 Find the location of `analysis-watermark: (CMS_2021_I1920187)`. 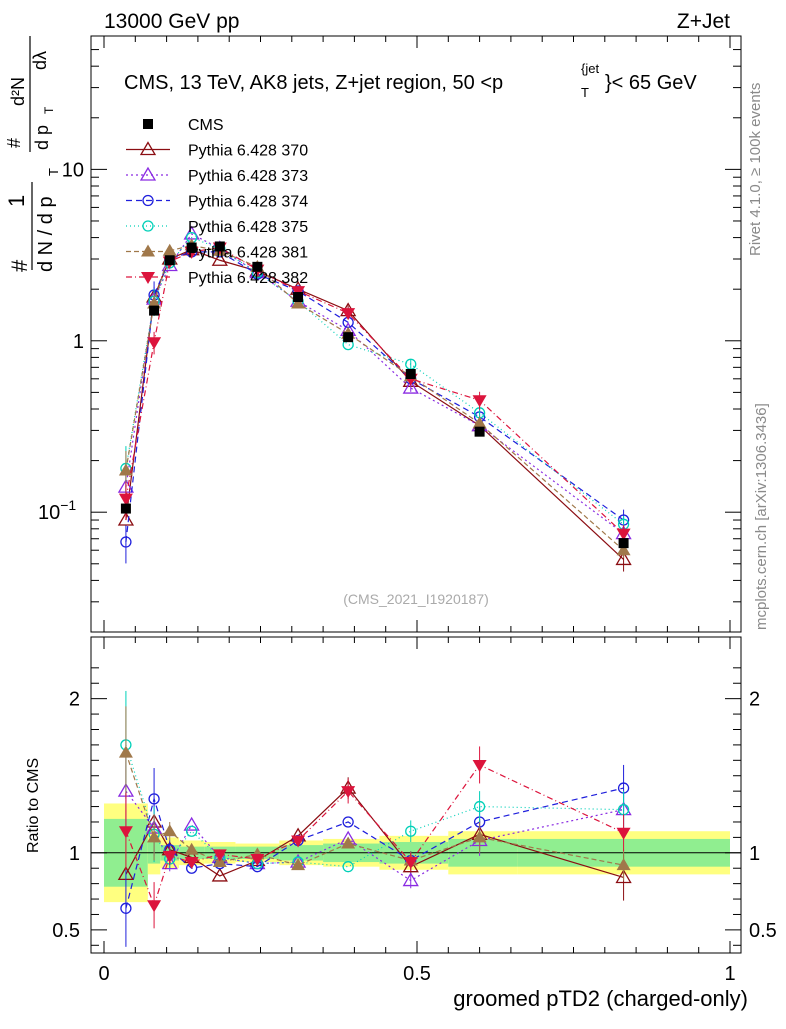

analysis-watermark: (CMS_2021_I1920187) is located at coordinates (416, 599).